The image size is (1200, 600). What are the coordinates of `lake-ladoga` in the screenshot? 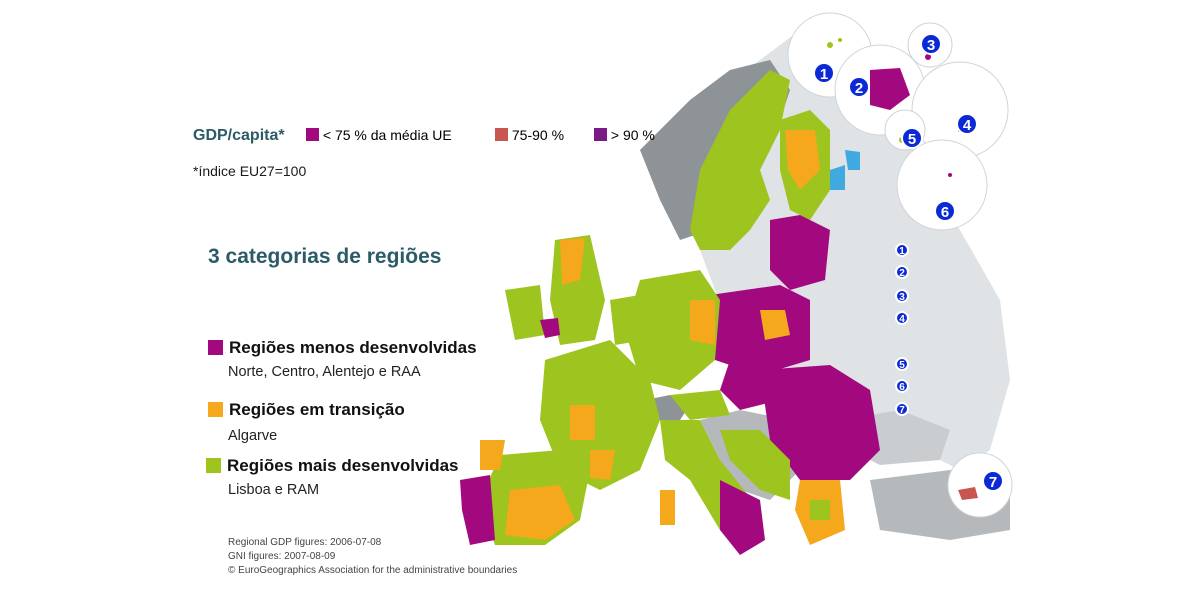 It's located at (837, 177).